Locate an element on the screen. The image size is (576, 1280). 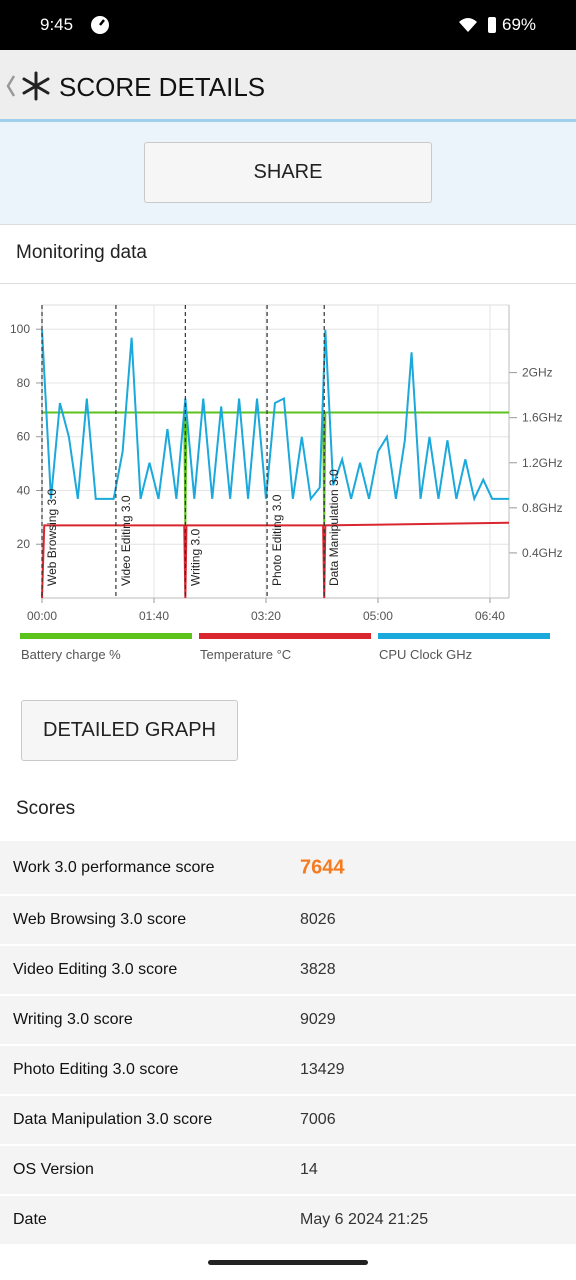
time: 9:45 is located at coordinates (57, 24).